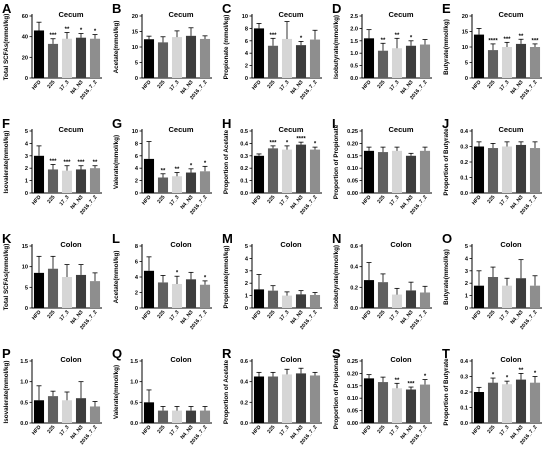 Image resolution: width=550 pixels, height=462 pixels. I want to click on y-tick-label: 20, so click(25, 58).